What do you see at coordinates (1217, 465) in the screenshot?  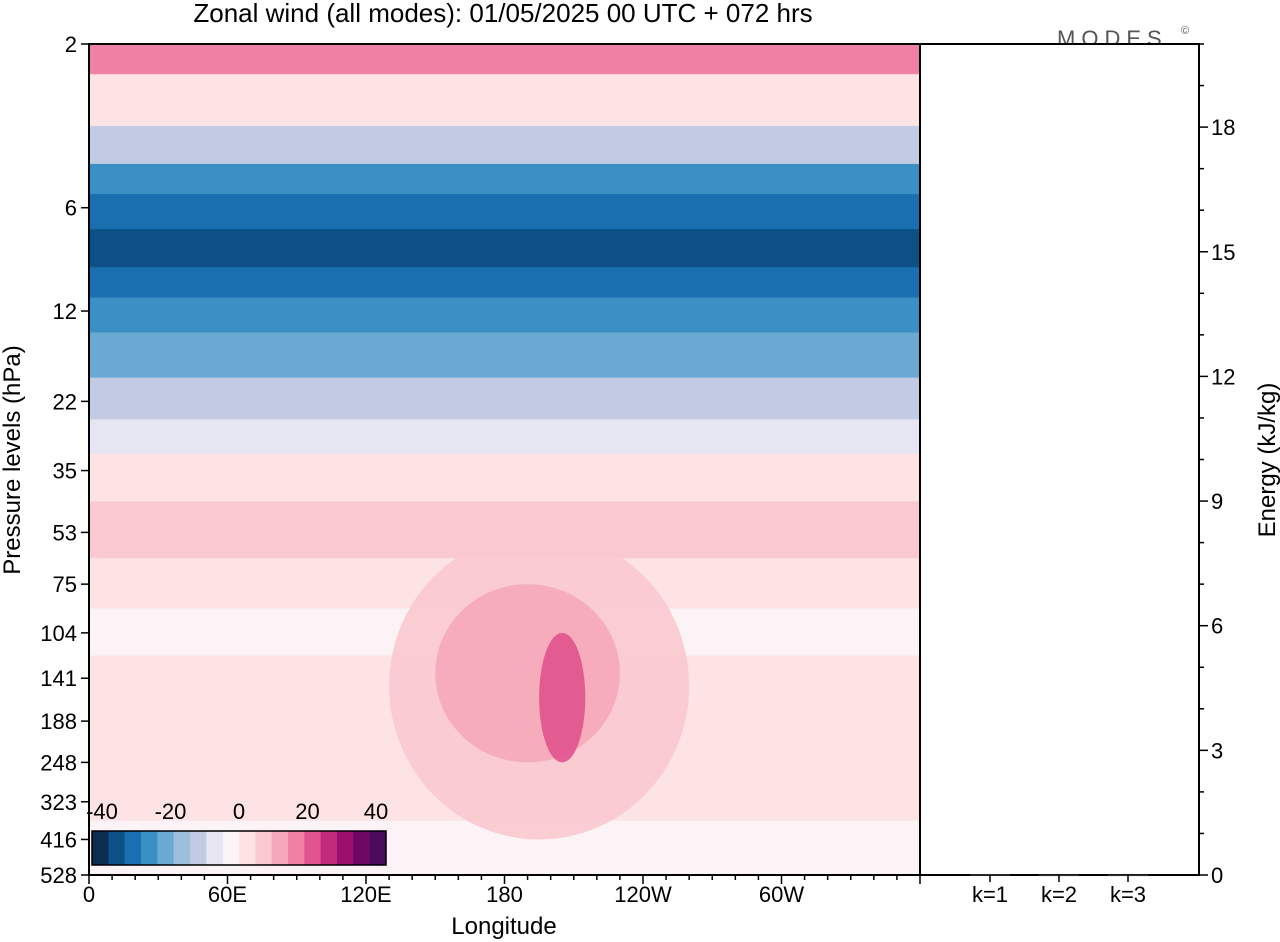 I see `energy-axis-ticks: 0 3 6 9 12 15 18` at bounding box center [1217, 465].